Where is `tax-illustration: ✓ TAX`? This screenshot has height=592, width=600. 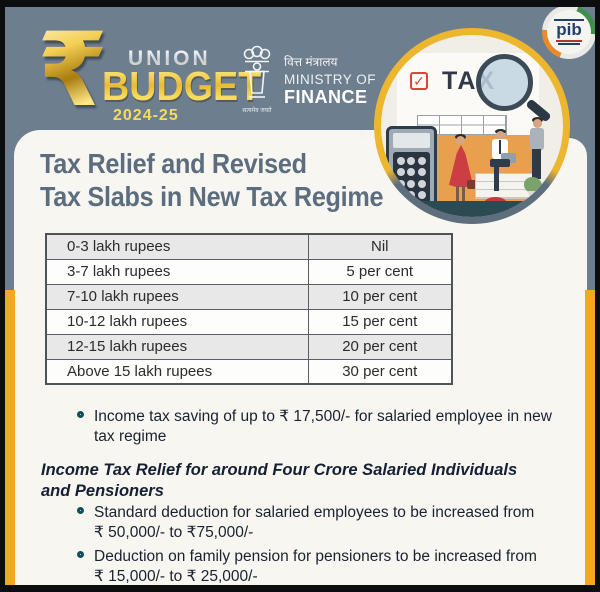
tax-illustration: ✓ TAX is located at coordinates (472, 126).